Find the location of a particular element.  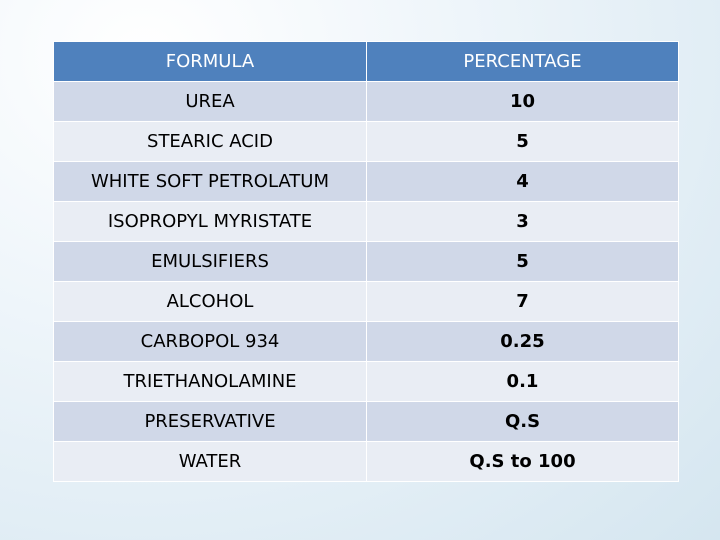

ingredient-cell: CARBOPOL 934 is located at coordinates (210, 341).